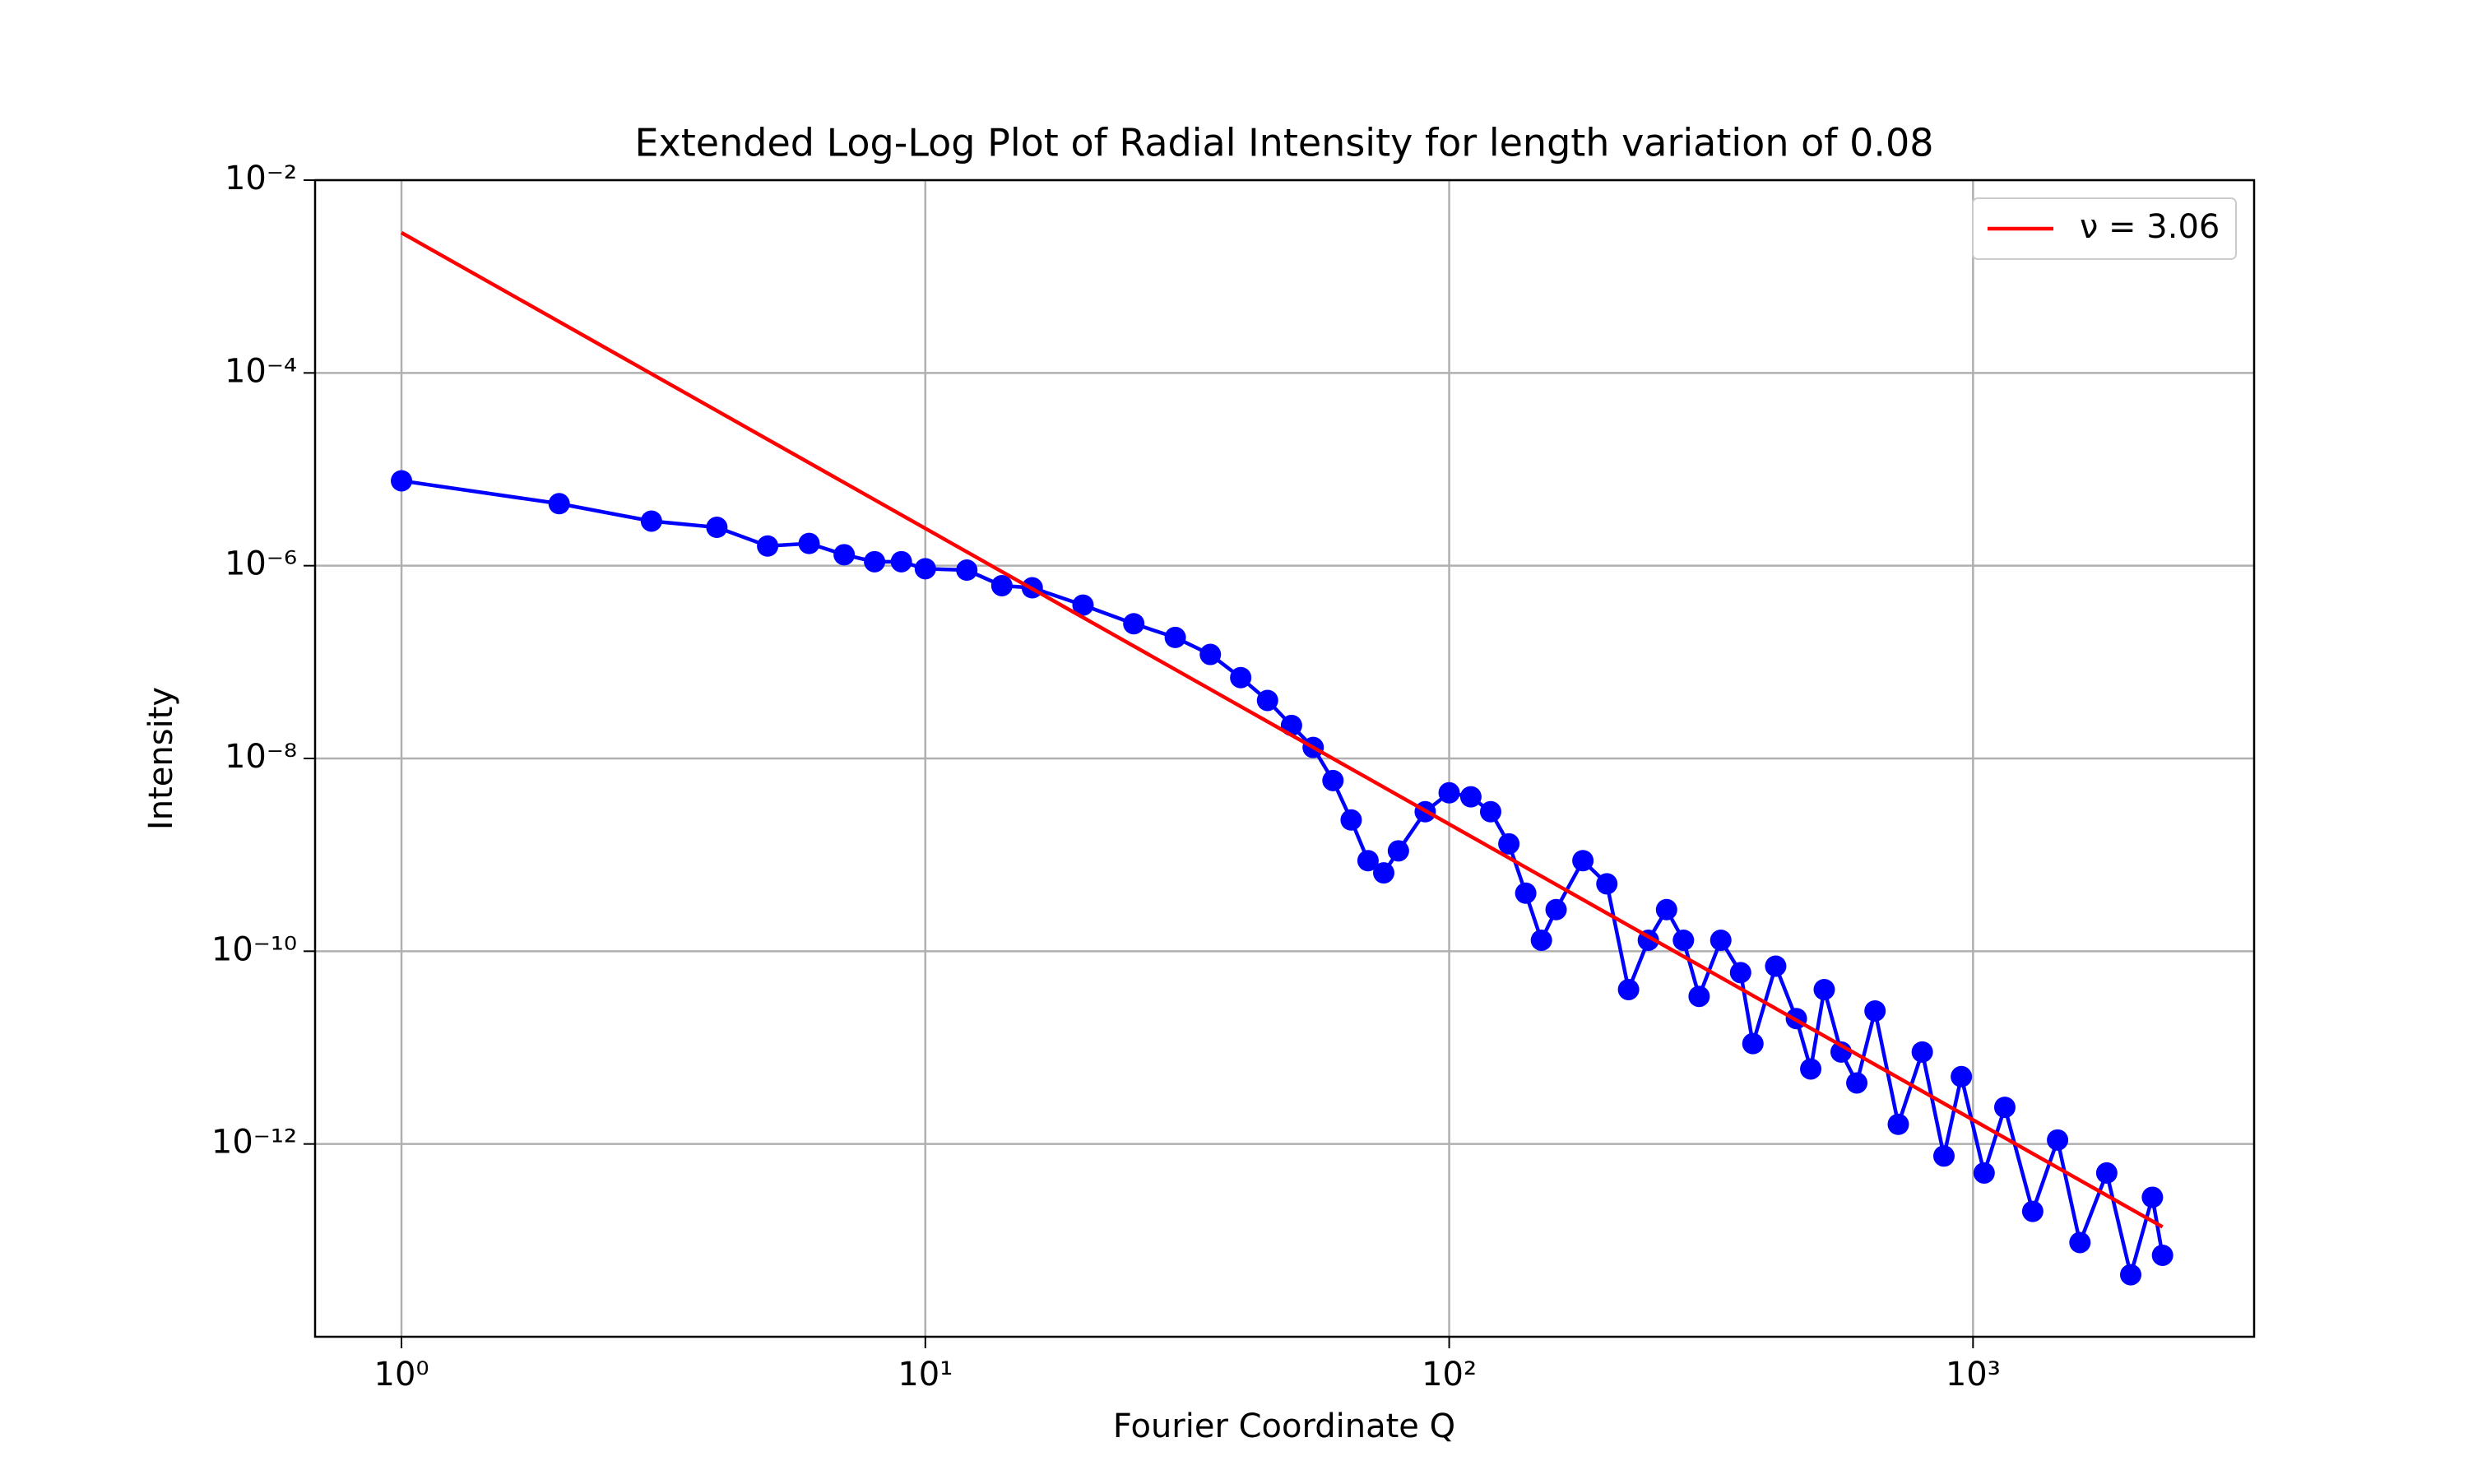  What do you see at coordinates (1449, 1375) in the screenshot?
I see `x-tick-label: 10²` at bounding box center [1449, 1375].